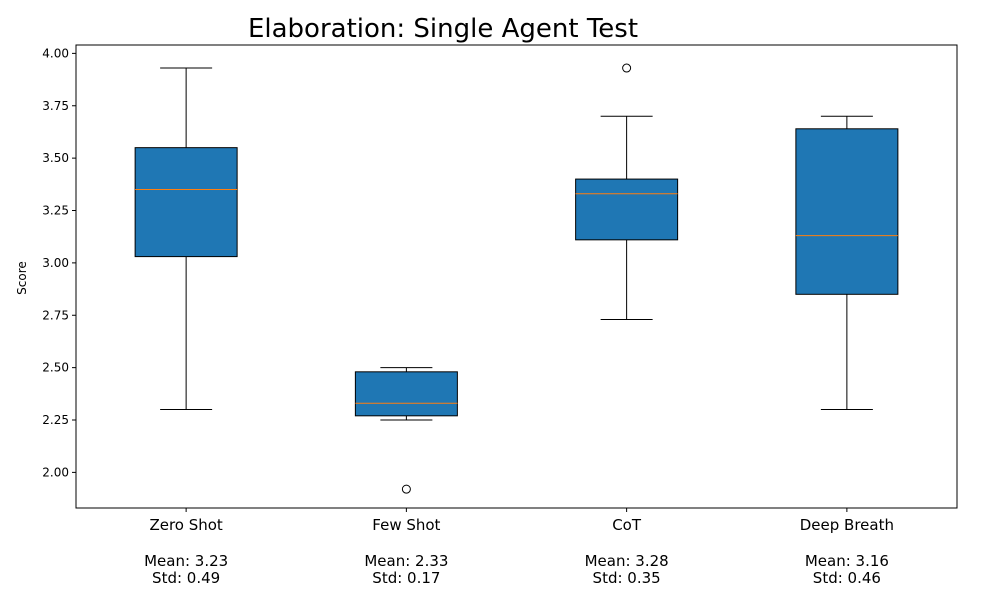 The image size is (1000, 600). I want to click on y-tick-label: 3.75, so click(55, 106).